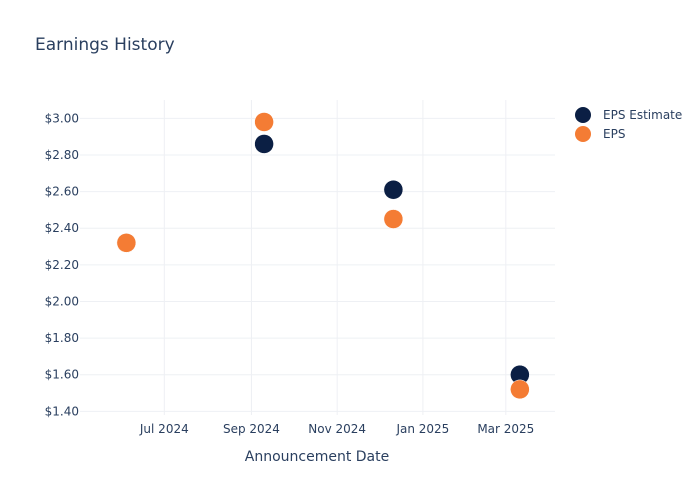 The height and width of the screenshot is (500, 700). I want to click on x-axis-title: Announcement Date, so click(317, 457).